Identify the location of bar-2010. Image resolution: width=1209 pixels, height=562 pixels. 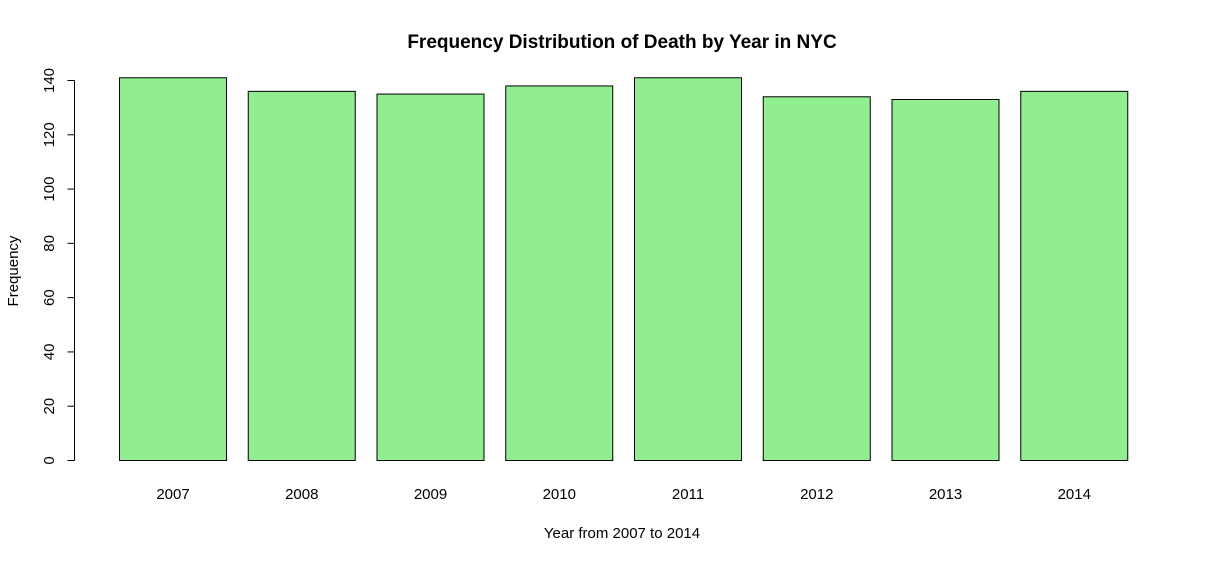
(559, 273).